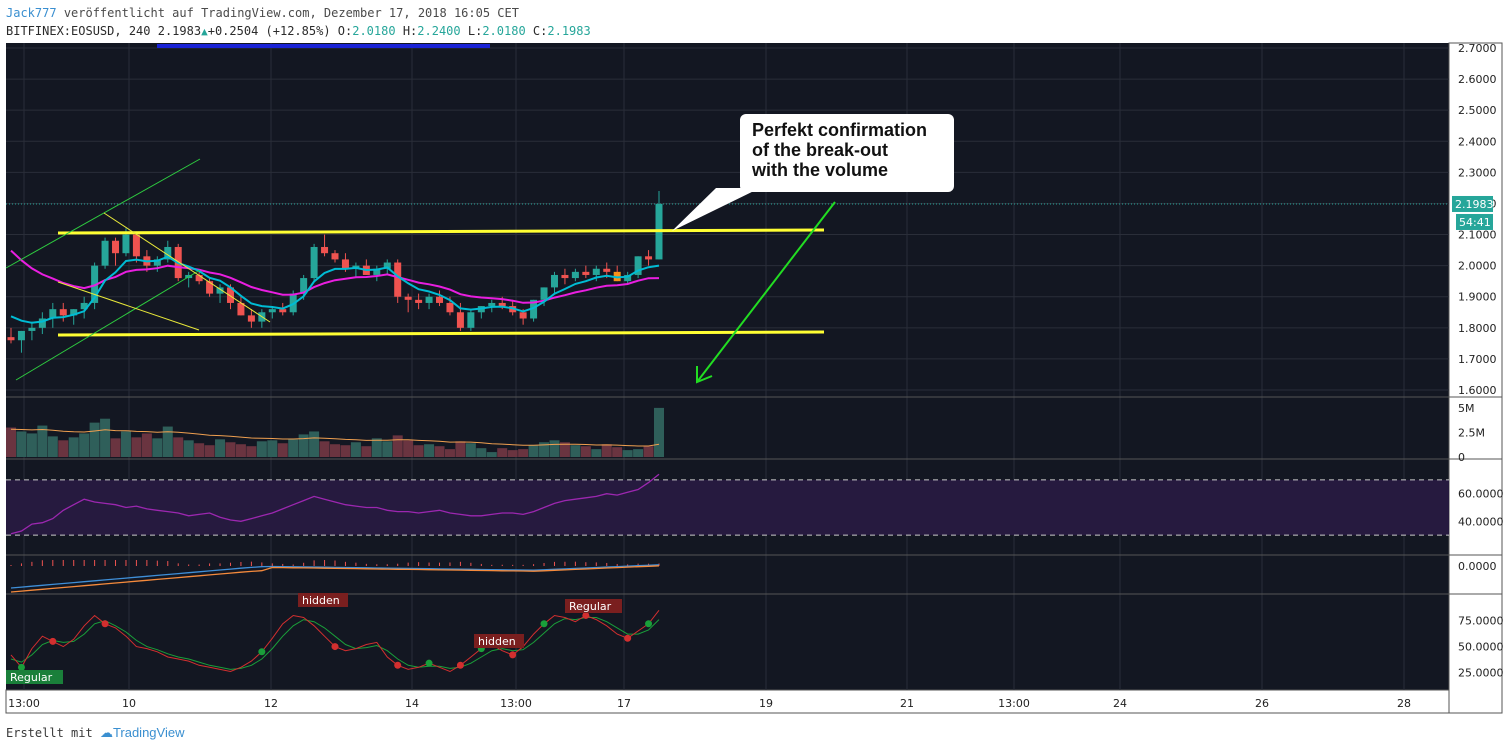 This screenshot has width=1508, height=750. Describe the element at coordinates (497, 641) in the screenshot. I see `divergence-label: hidden` at that location.